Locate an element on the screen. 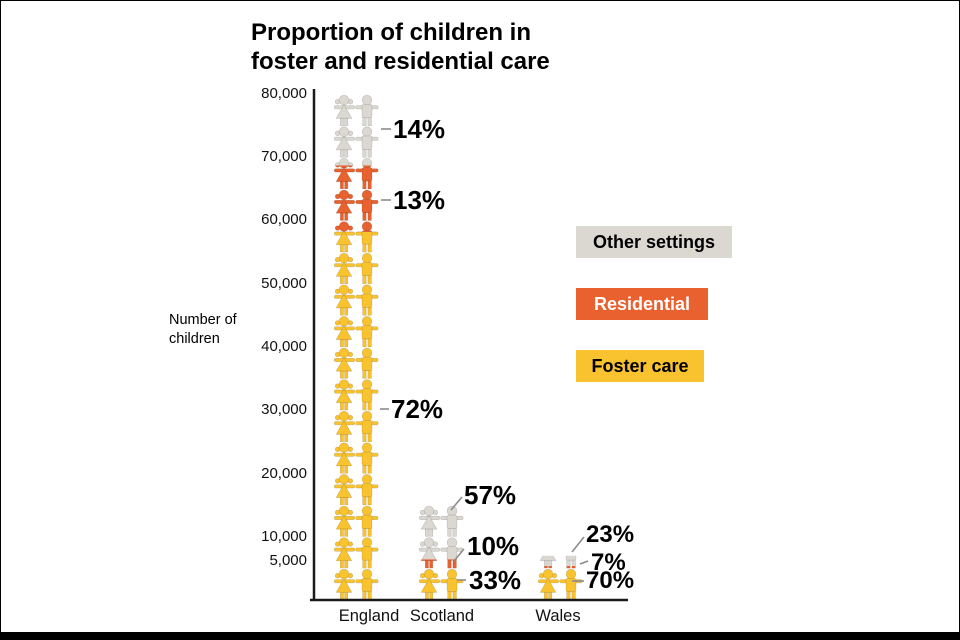 The width and height of the screenshot is (960, 640). ytick-10000: 10,000 is located at coordinates (284, 536).